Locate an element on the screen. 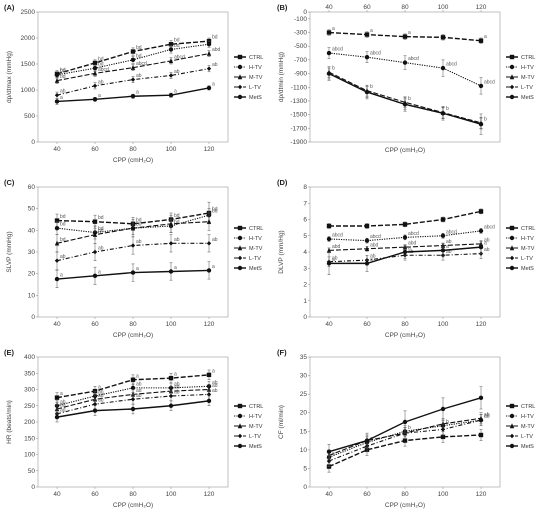 The width and height of the screenshot is (550, 511). y-tick-label: 2500 is located at coordinates (28, 12).